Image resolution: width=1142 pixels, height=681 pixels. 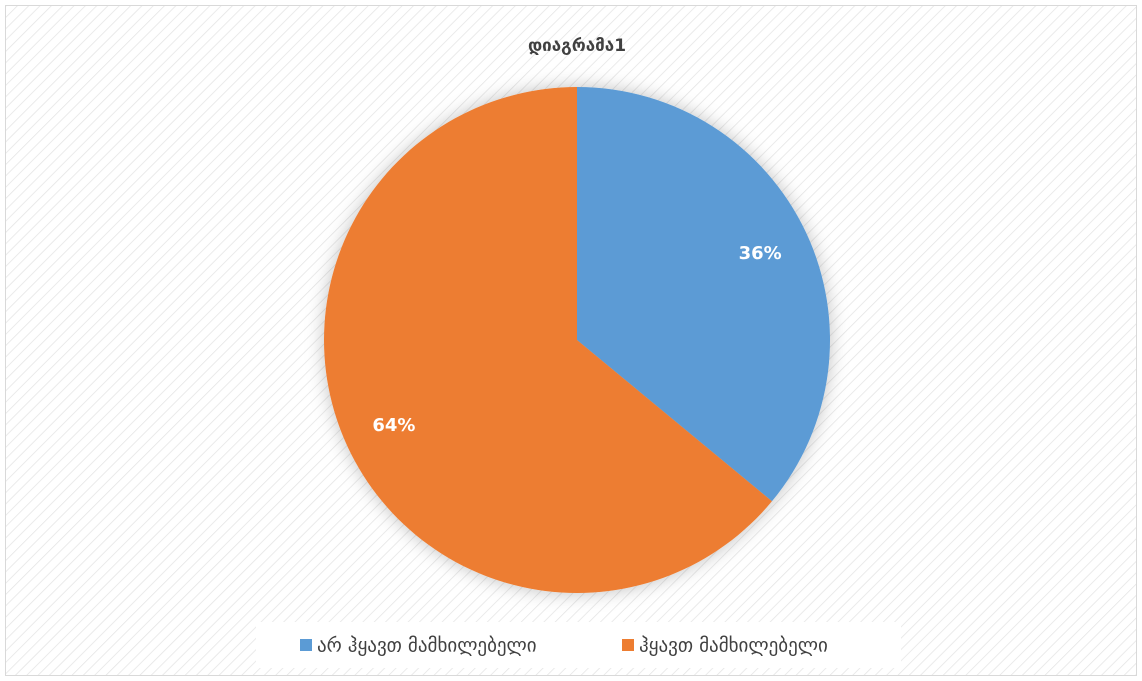 What do you see at coordinates (733, 646) in the screenshot?
I see `legend-label: ჰყავთ მამხილებელი` at bounding box center [733, 646].